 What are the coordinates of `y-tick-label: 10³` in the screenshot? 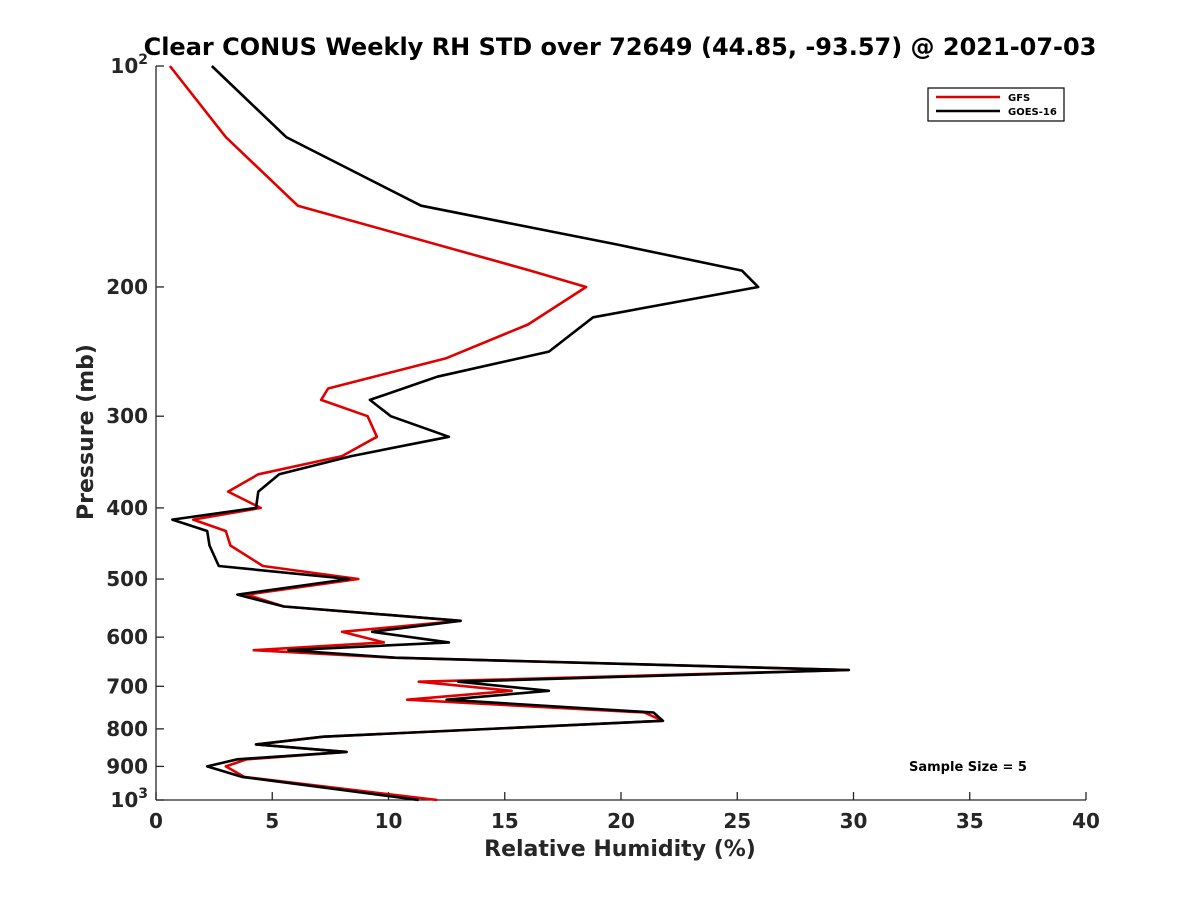 It's located at (129, 799).